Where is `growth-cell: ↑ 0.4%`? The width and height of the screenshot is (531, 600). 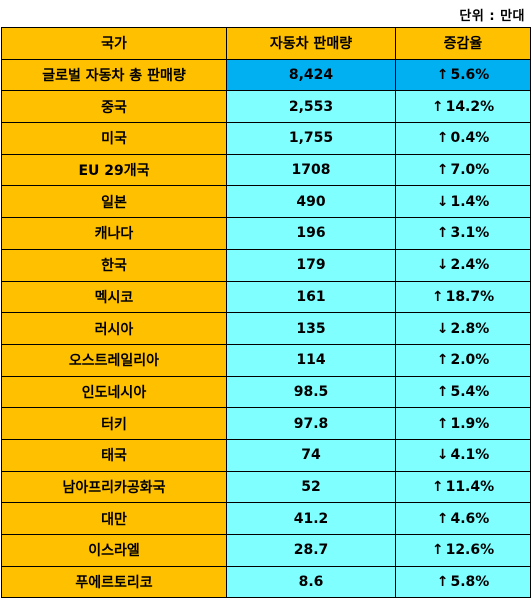
growth-cell: ↑ 0.4% is located at coordinates (463, 138).